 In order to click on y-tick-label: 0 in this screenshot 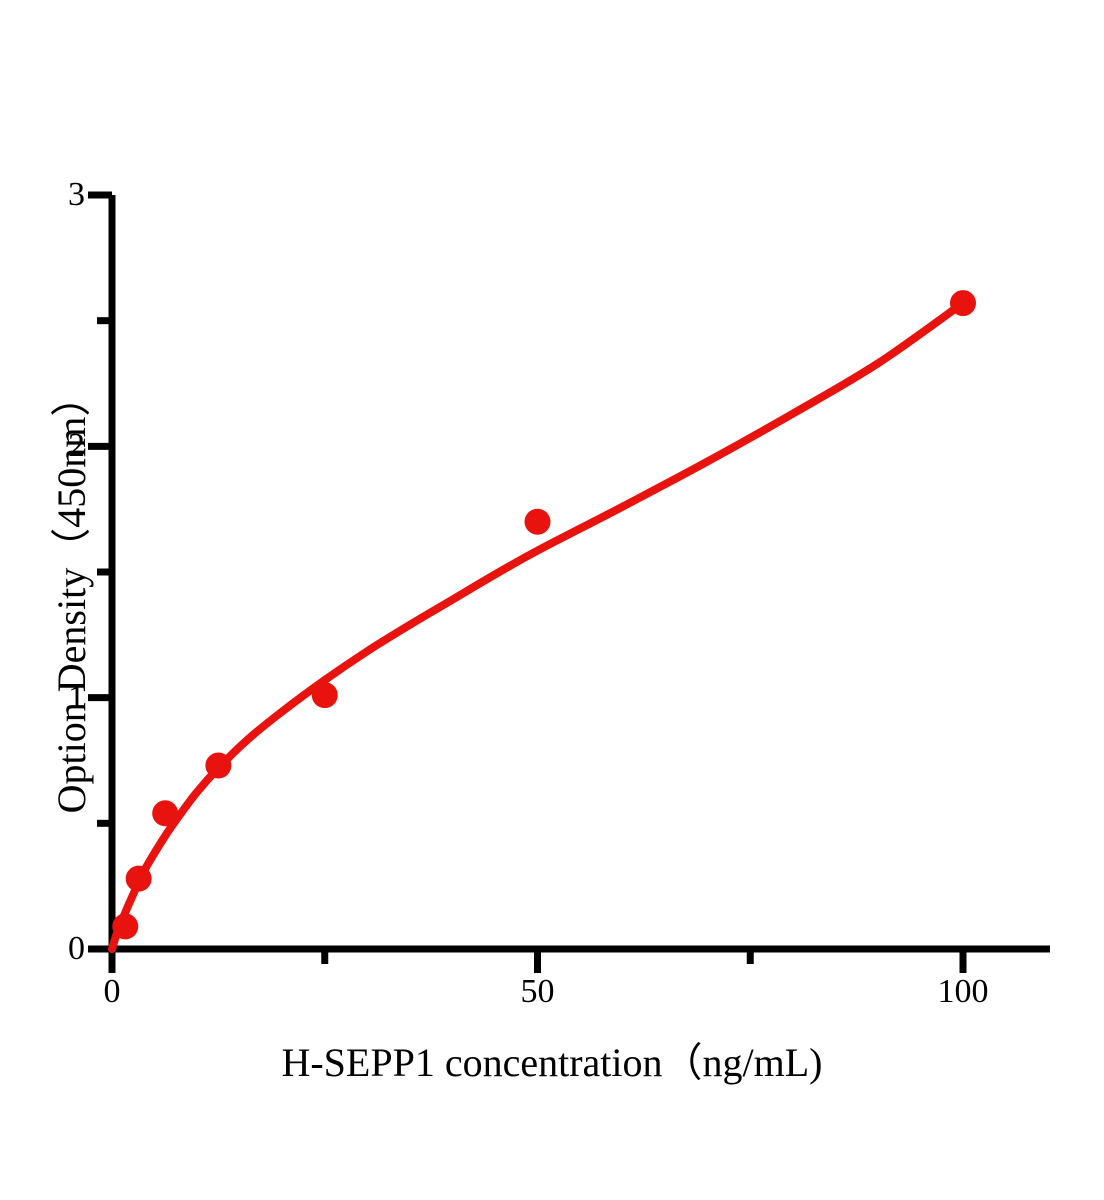, I will do `click(76, 948)`.